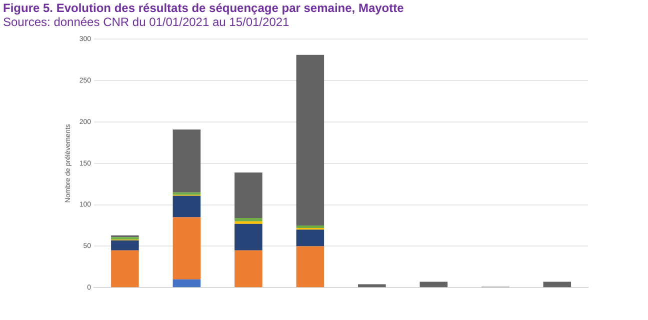 The width and height of the screenshot is (648, 320). What do you see at coordinates (203, 8) in the screenshot?
I see `chart-title: Figure 5. Evolution des résultats de séquençage par semaine, Mayotte` at bounding box center [203, 8].